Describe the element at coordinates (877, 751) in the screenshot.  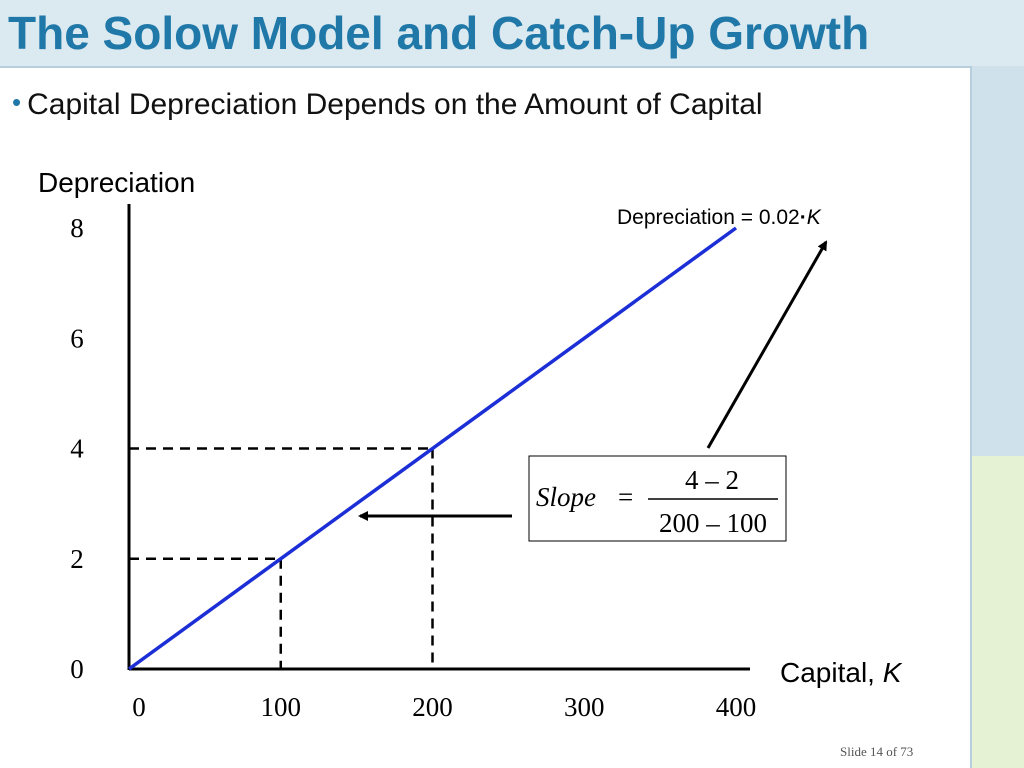
I see `slide-number: Slide 14 of 73` at that location.